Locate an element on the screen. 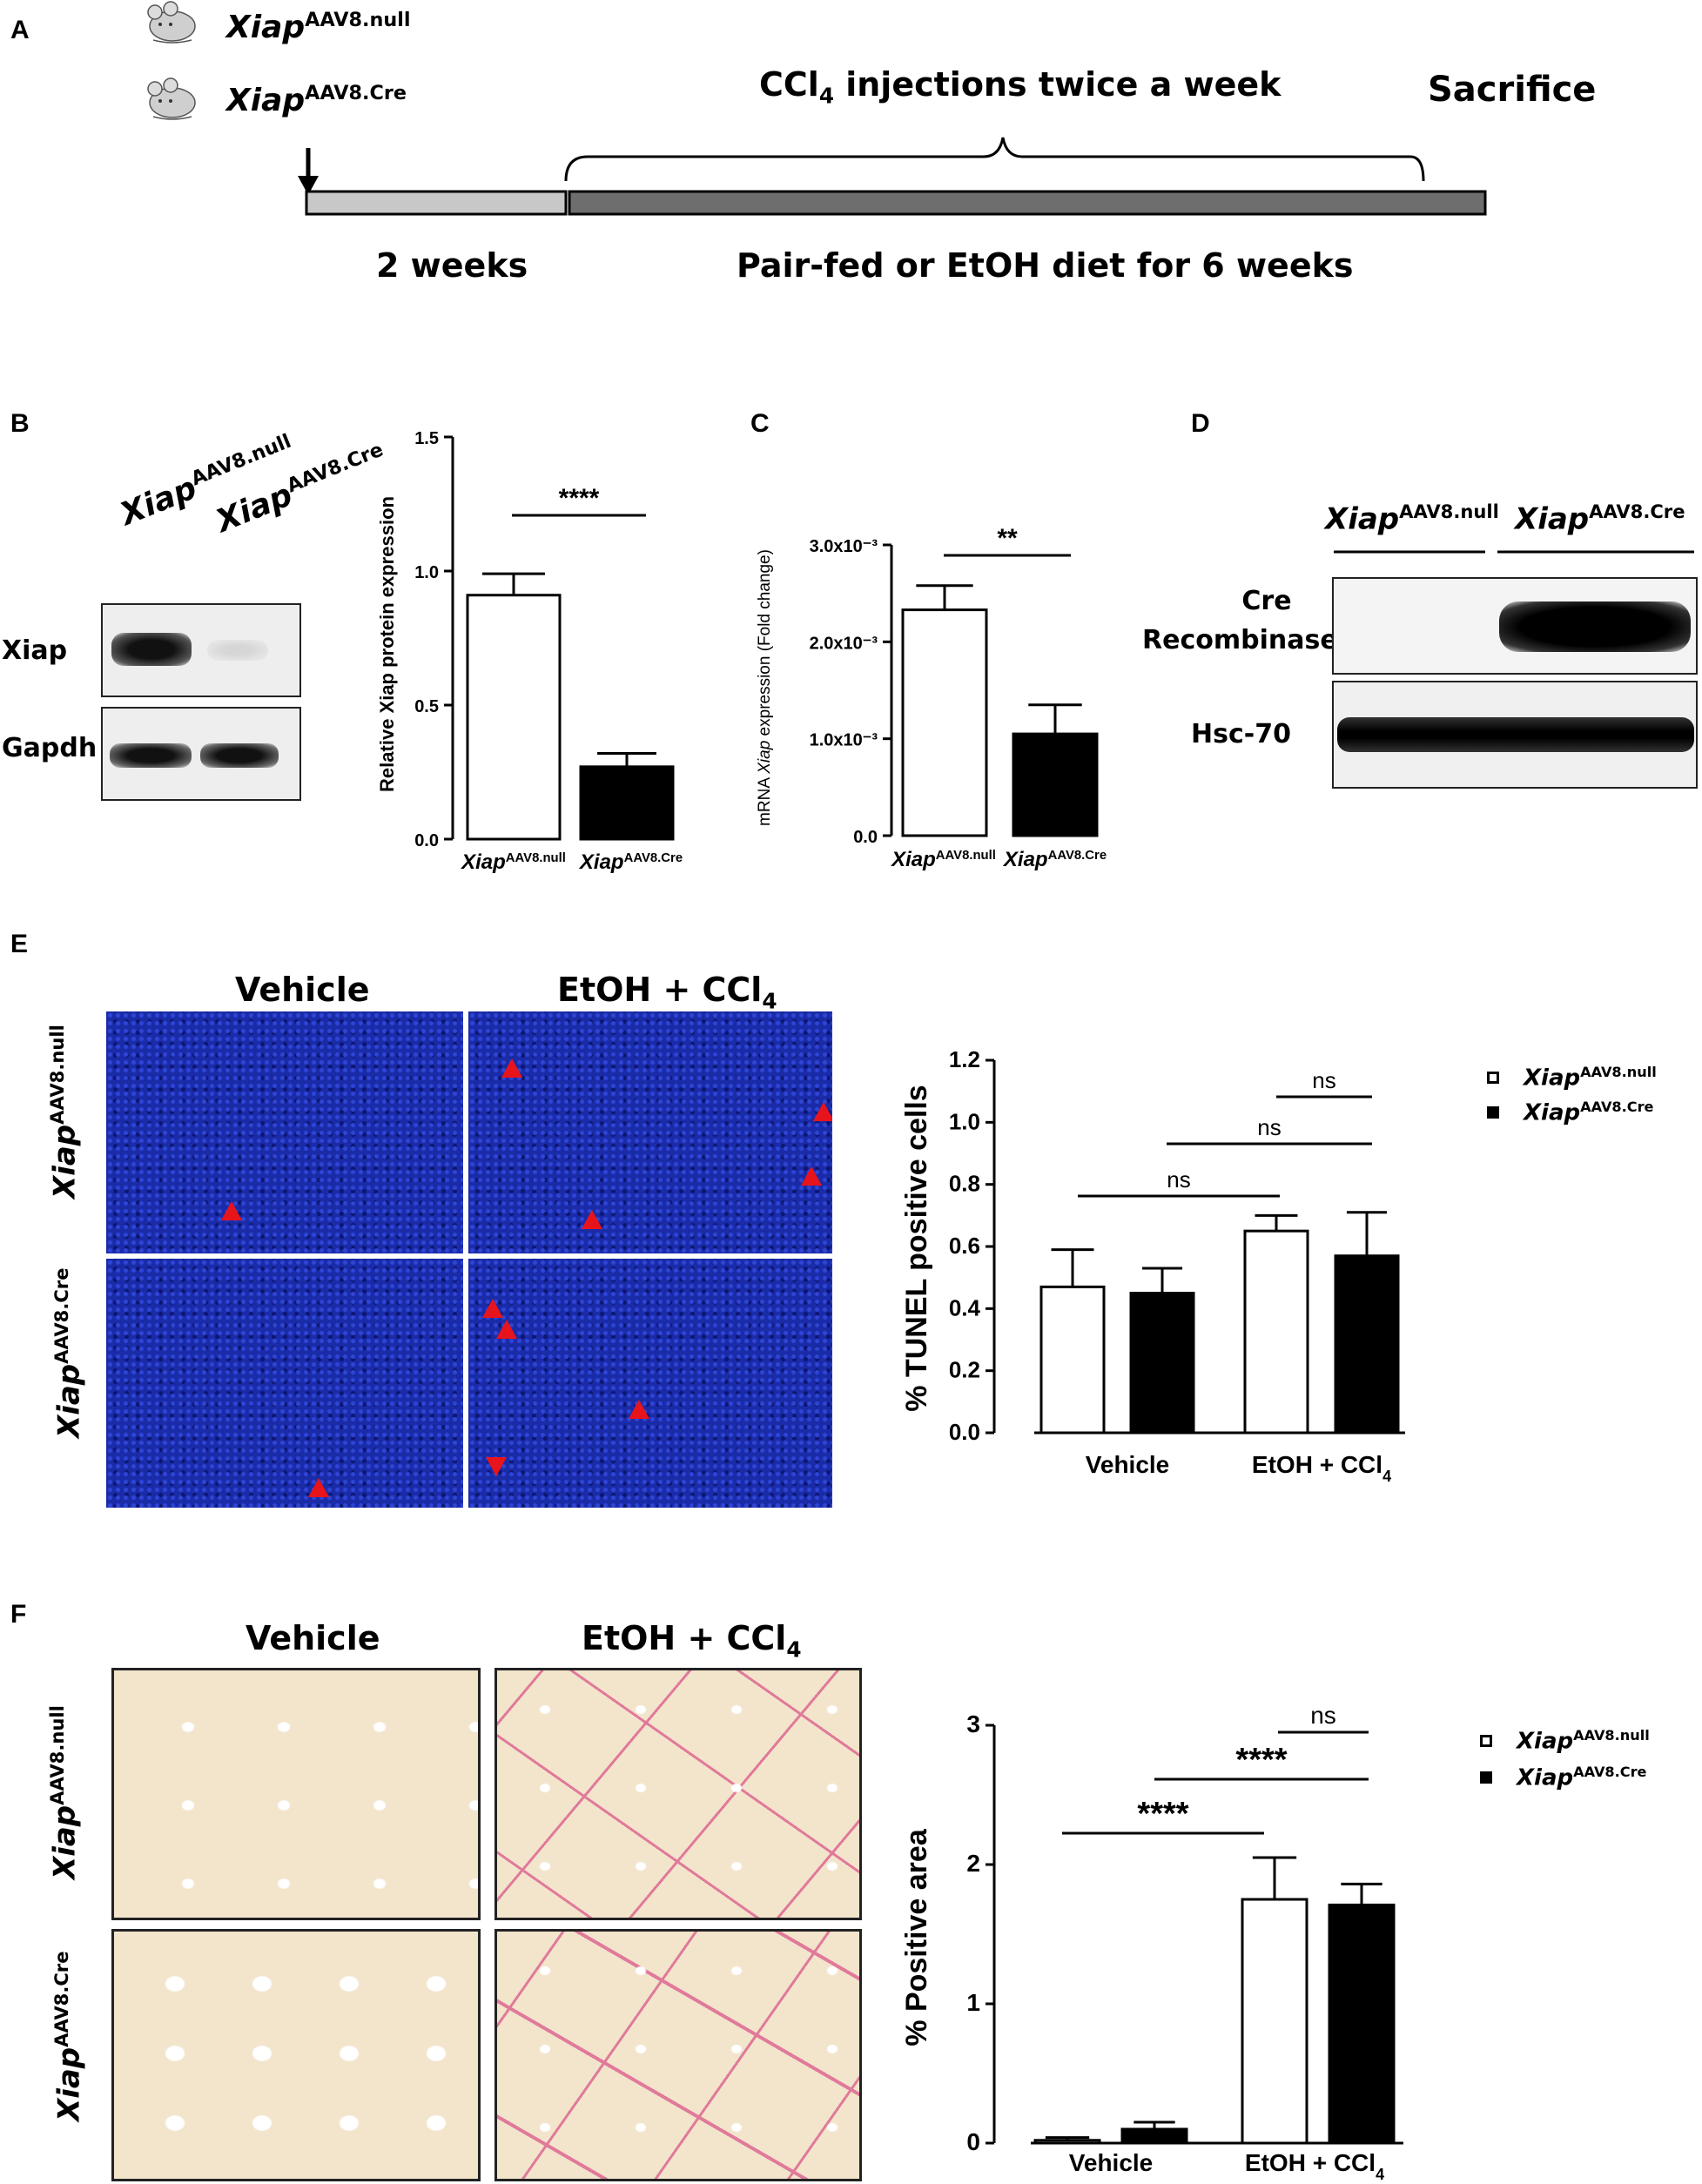 The width and height of the screenshot is (1702, 2184). timeline-bar-2weeks is located at coordinates (436, 203).